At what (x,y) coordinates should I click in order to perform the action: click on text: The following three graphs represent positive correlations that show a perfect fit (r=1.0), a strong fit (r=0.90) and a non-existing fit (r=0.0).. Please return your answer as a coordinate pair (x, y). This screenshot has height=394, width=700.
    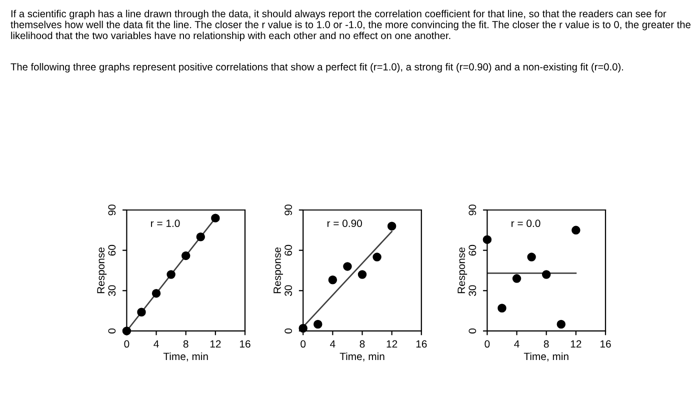
    Looking at the image, I should click on (316, 67).